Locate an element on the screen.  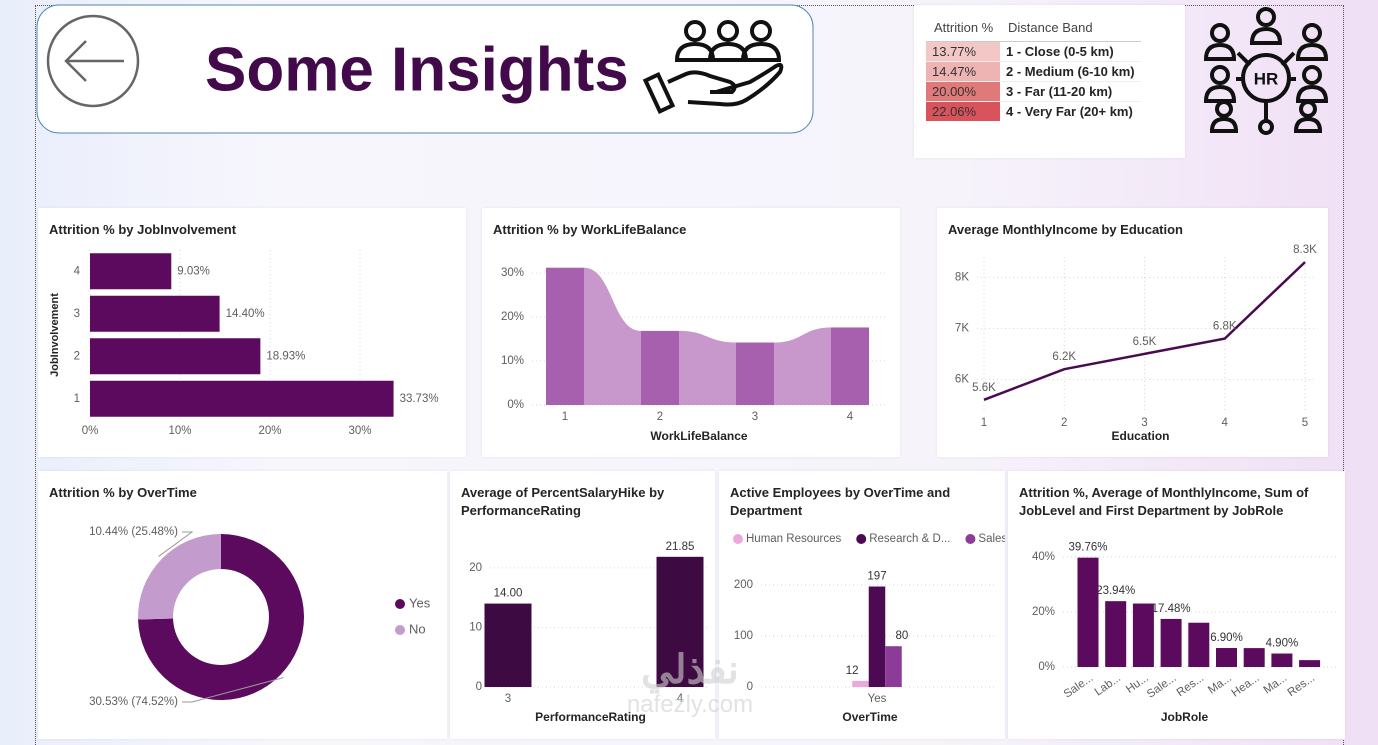
x-tick-label: 10% is located at coordinates (179, 431).